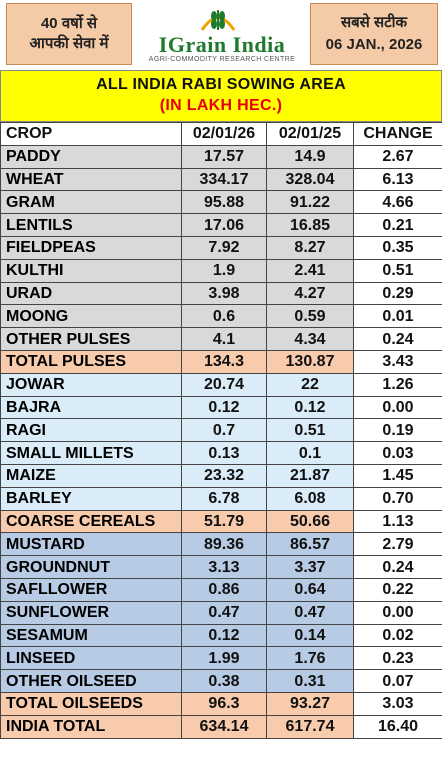  What do you see at coordinates (224, 521) in the screenshot?
I see `area-2026-cell: 51.79` at bounding box center [224, 521].